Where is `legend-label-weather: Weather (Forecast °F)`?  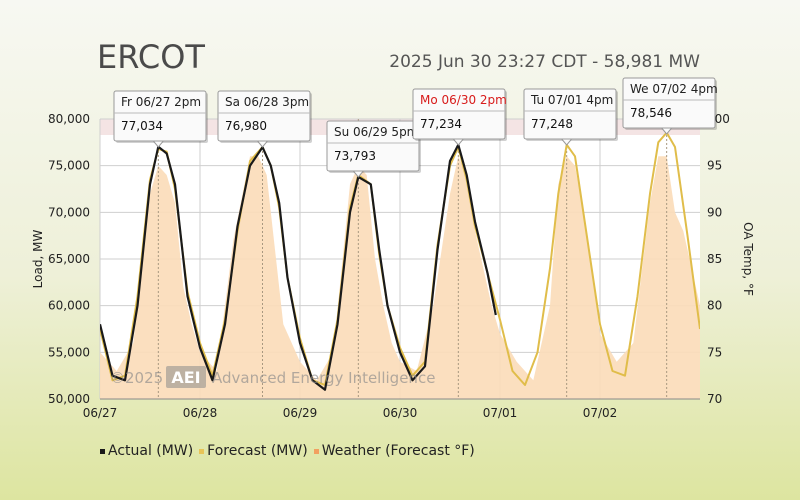 legend-label-weather: Weather (Forecast °F) is located at coordinates (398, 451).